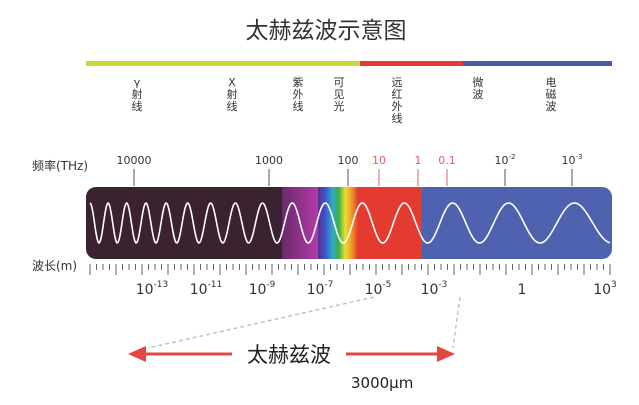 The image size is (639, 405). Describe the element at coordinates (338, 223) in the screenshot. I see `visible-band` at that location.